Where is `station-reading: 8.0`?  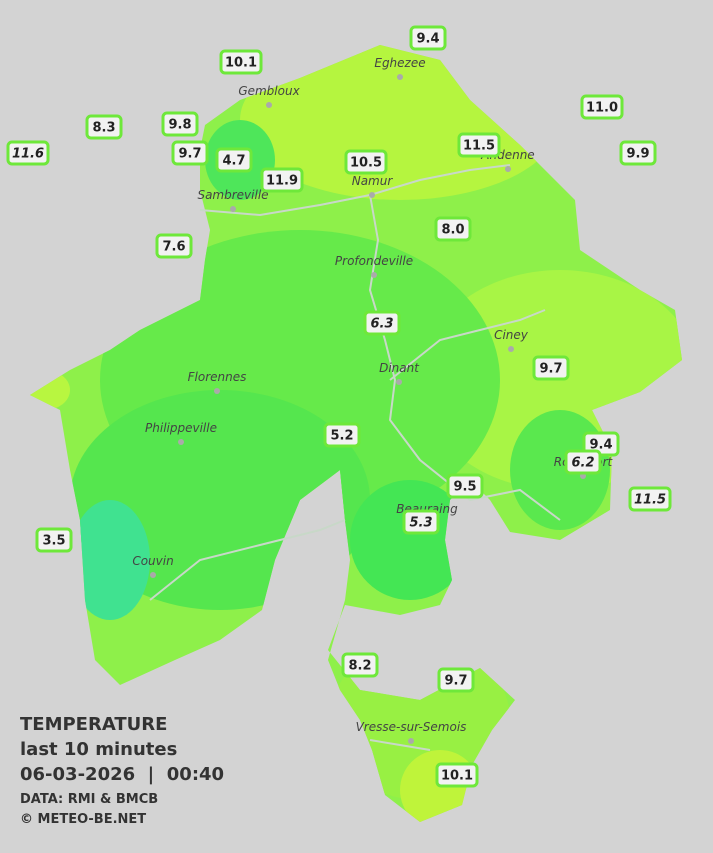
station-reading: 8.0 is located at coordinates (452, 230).